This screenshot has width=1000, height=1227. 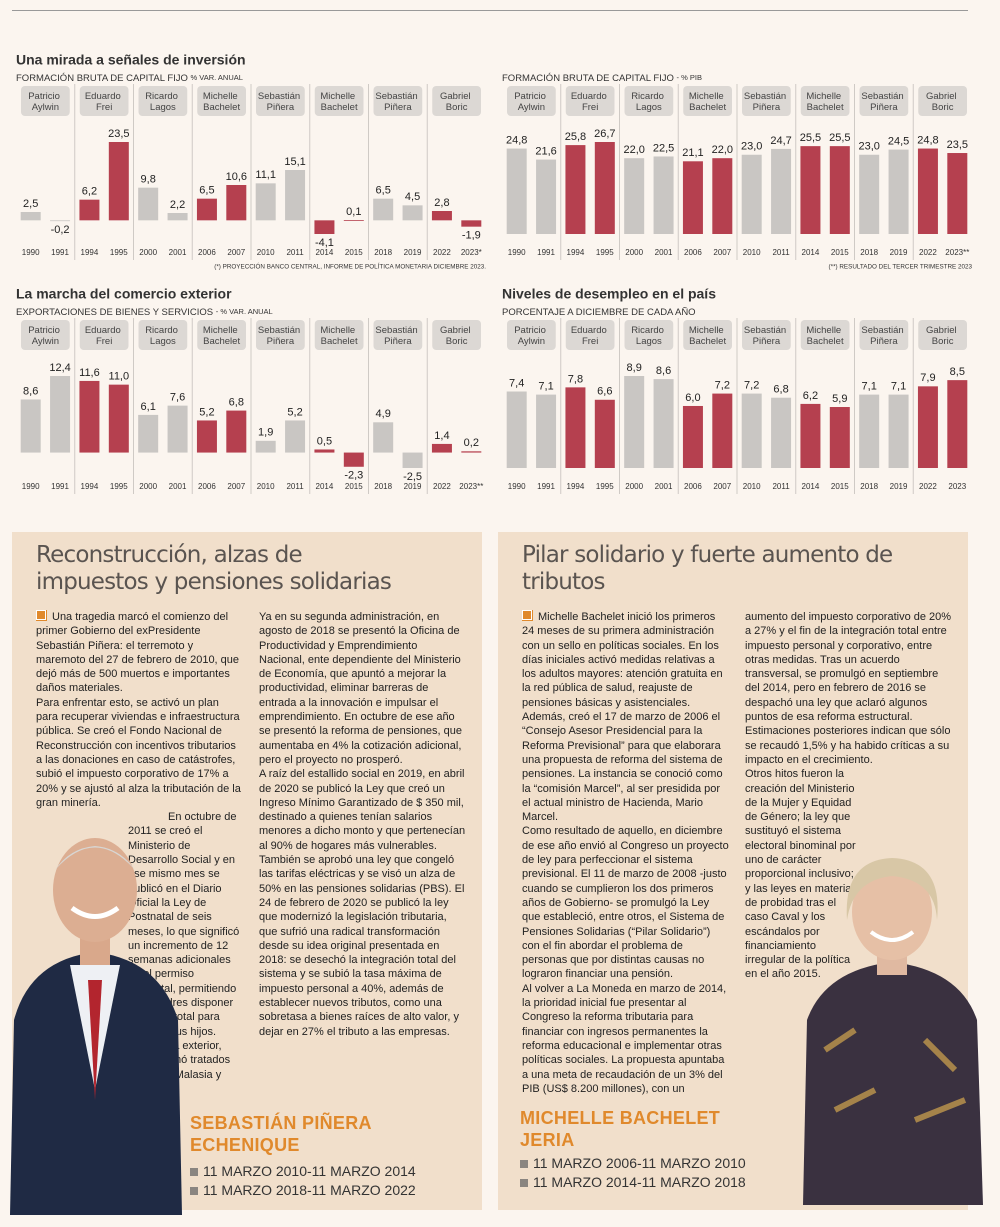 I want to click on x-tick-label: 1990, so click(x=517, y=252).